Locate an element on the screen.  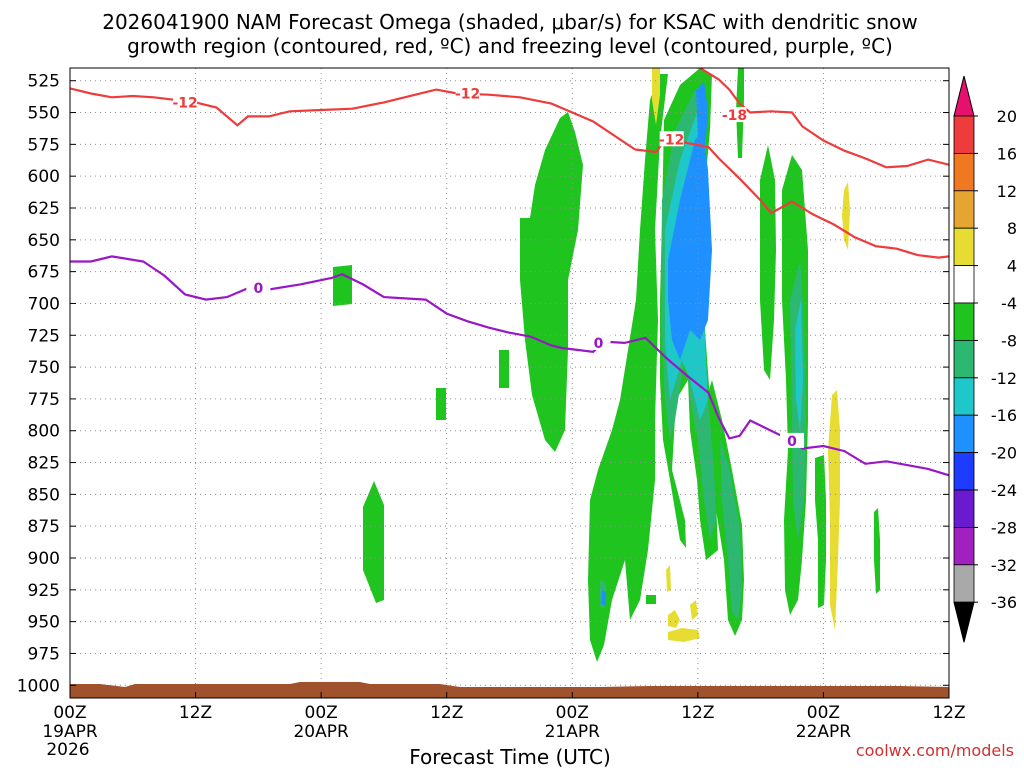
y-tick-label: 525 is located at coordinates (44, 82).